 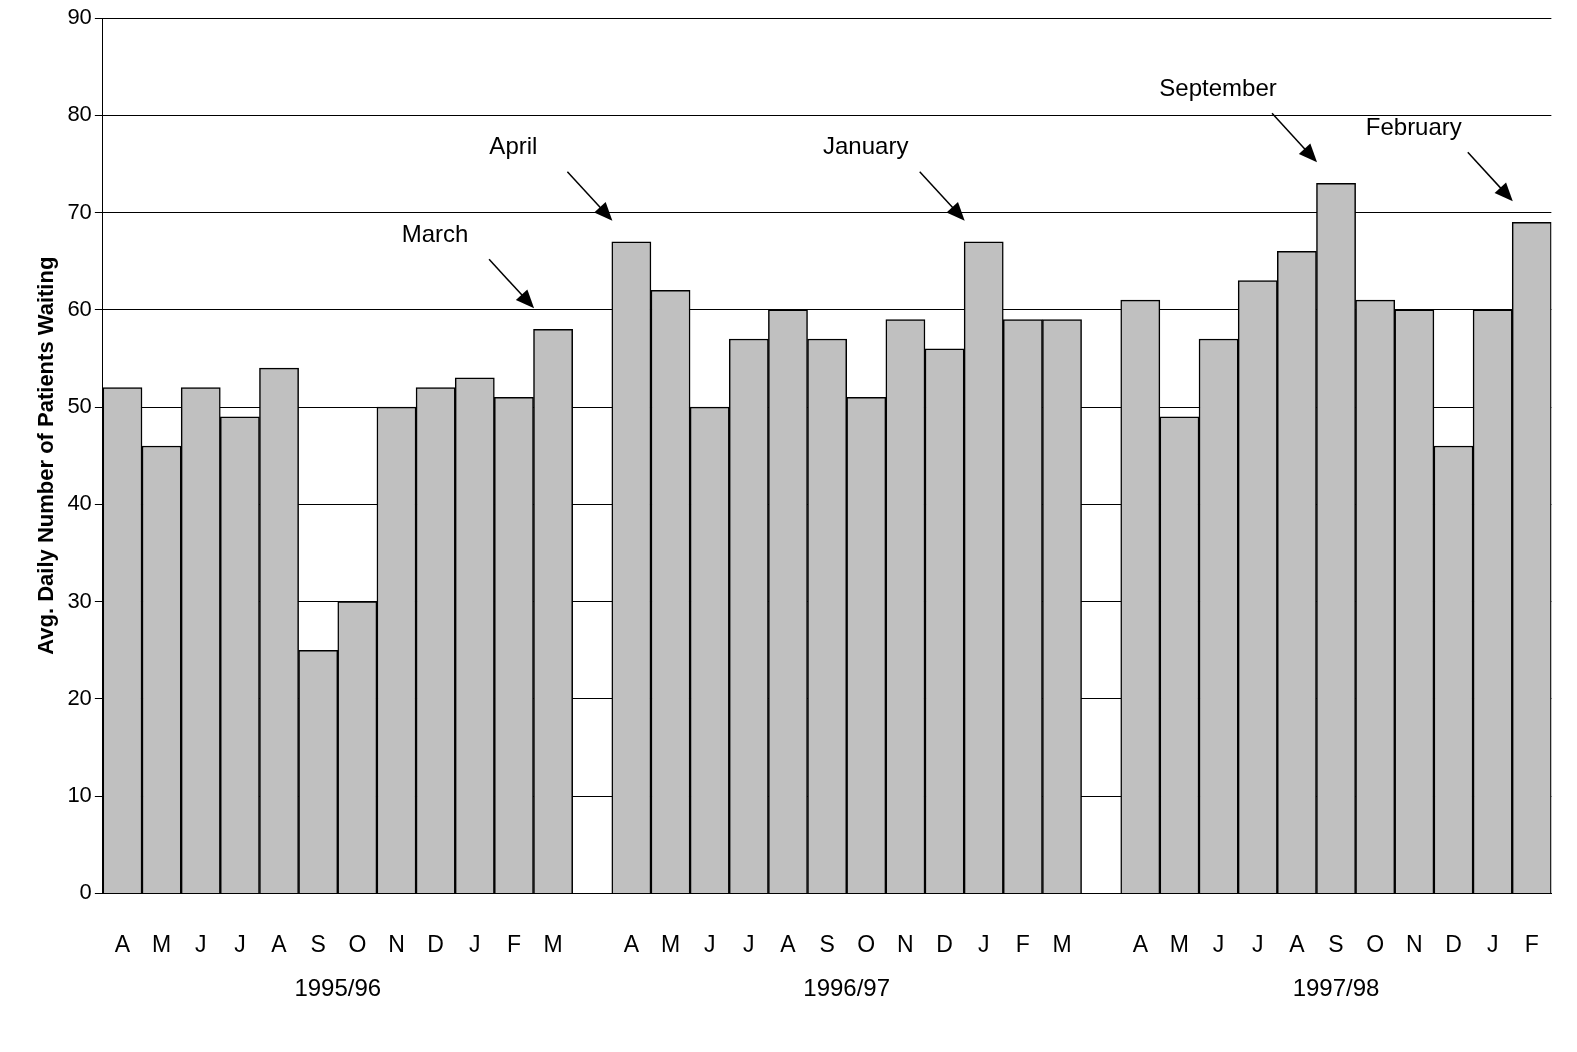 What do you see at coordinates (79, 308) in the screenshot?
I see `y-tick-label: 60` at bounding box center [79, 308].